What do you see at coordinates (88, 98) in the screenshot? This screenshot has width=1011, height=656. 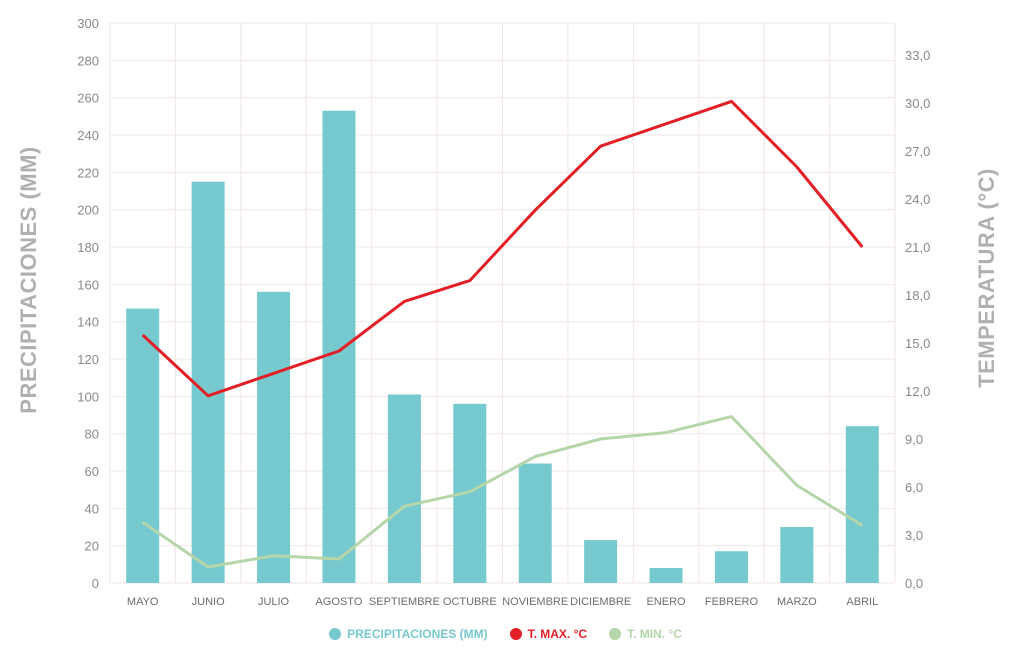 I see `y-tick-label: 260` at bounding box center [88, 98].